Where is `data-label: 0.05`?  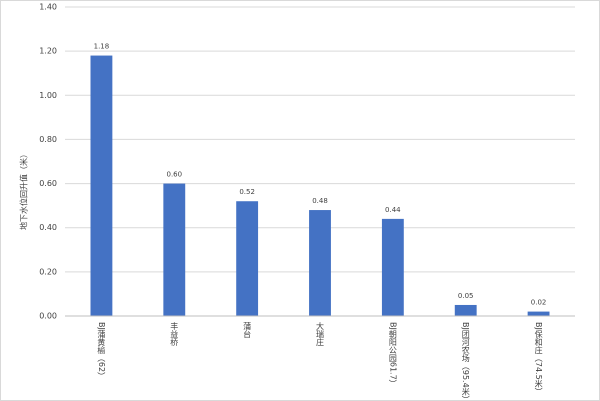
data-label: 0.05 is located at coordinates (466, 296).